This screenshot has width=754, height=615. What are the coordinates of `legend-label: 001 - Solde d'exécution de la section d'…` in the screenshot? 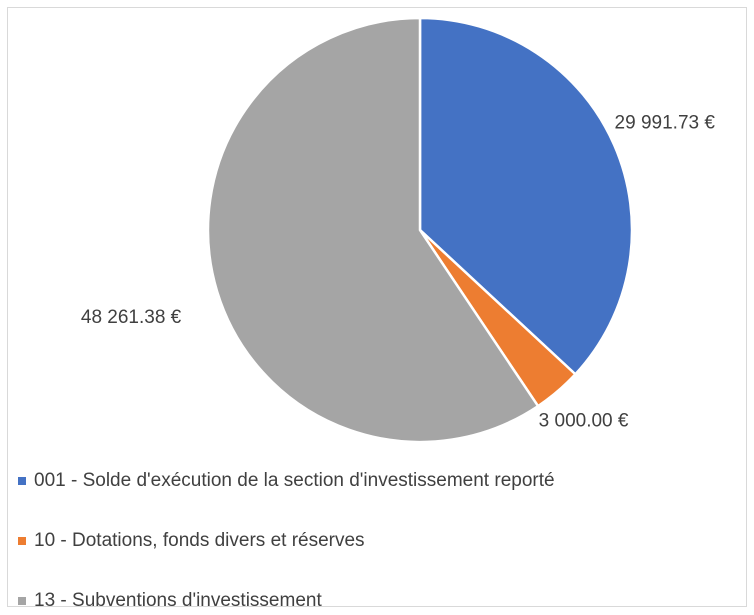 It's located at (294, 480).